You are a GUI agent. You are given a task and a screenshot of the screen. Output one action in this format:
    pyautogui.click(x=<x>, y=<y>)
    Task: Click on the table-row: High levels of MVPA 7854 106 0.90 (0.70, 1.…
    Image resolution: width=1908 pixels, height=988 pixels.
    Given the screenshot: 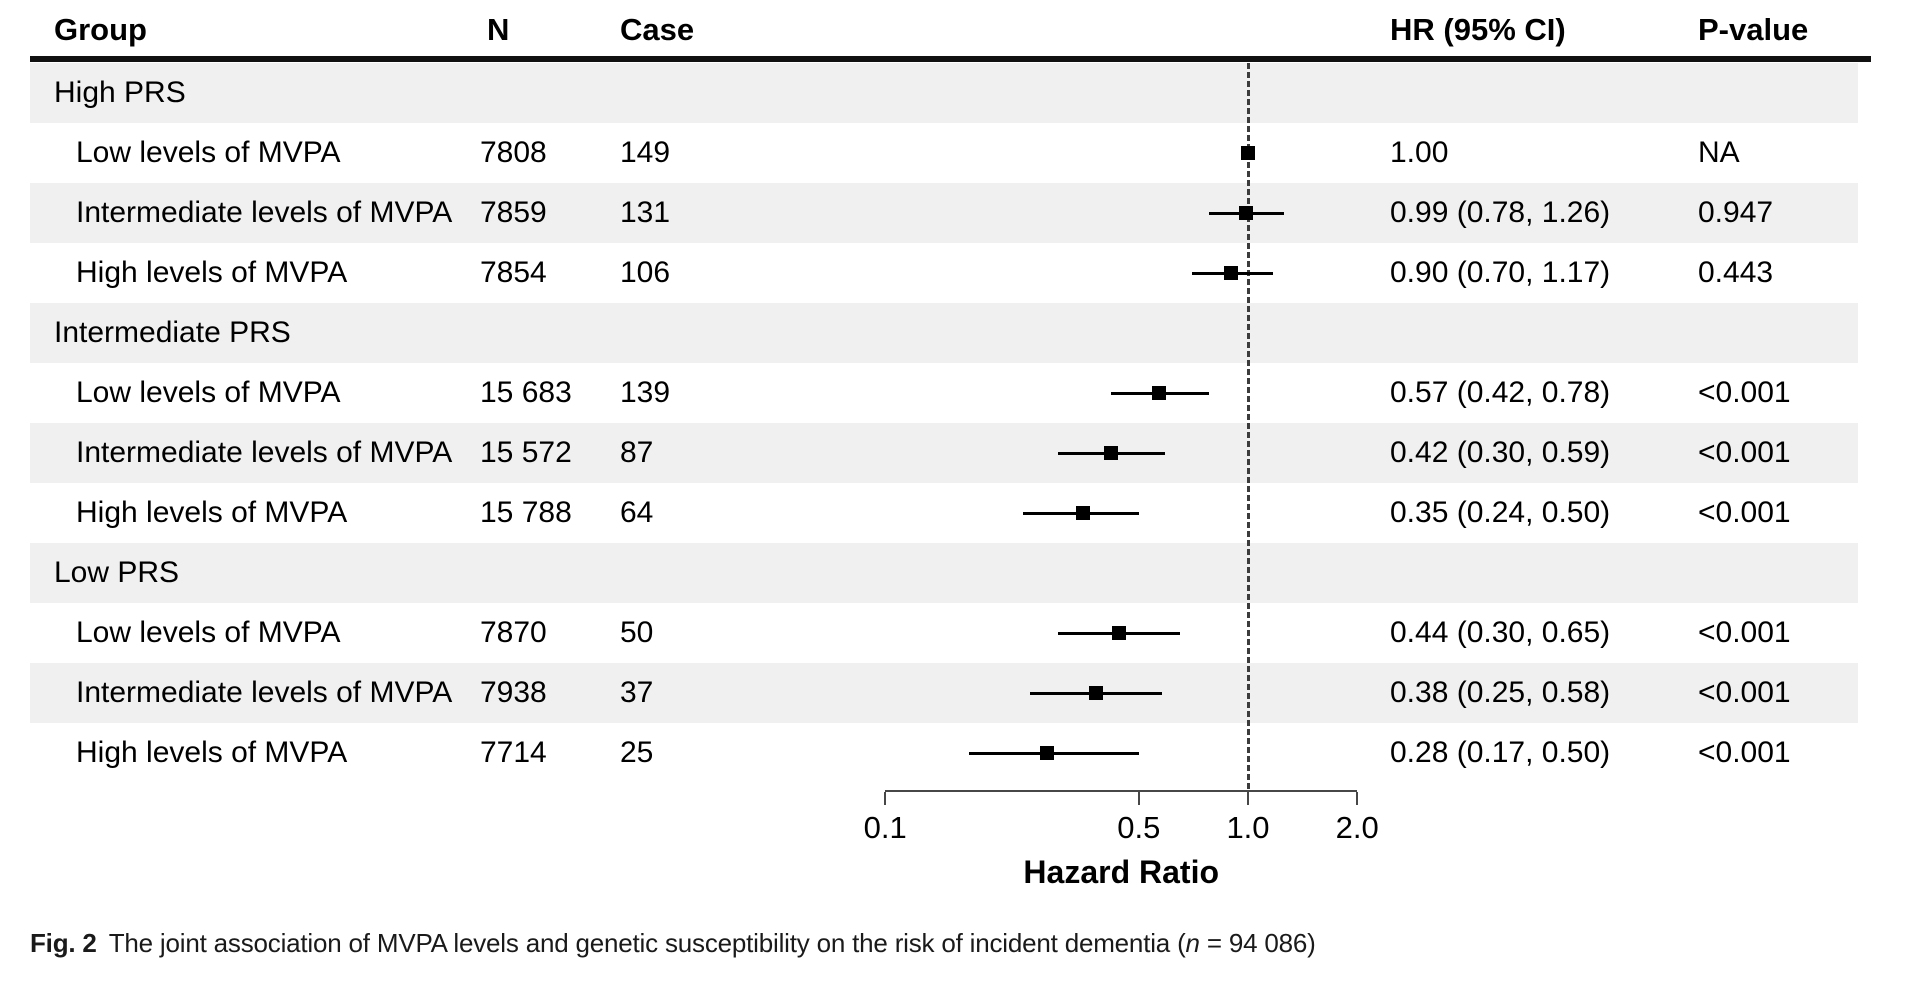 What is the action you would take?
    pyautogui.click(x=944, y=273)
    